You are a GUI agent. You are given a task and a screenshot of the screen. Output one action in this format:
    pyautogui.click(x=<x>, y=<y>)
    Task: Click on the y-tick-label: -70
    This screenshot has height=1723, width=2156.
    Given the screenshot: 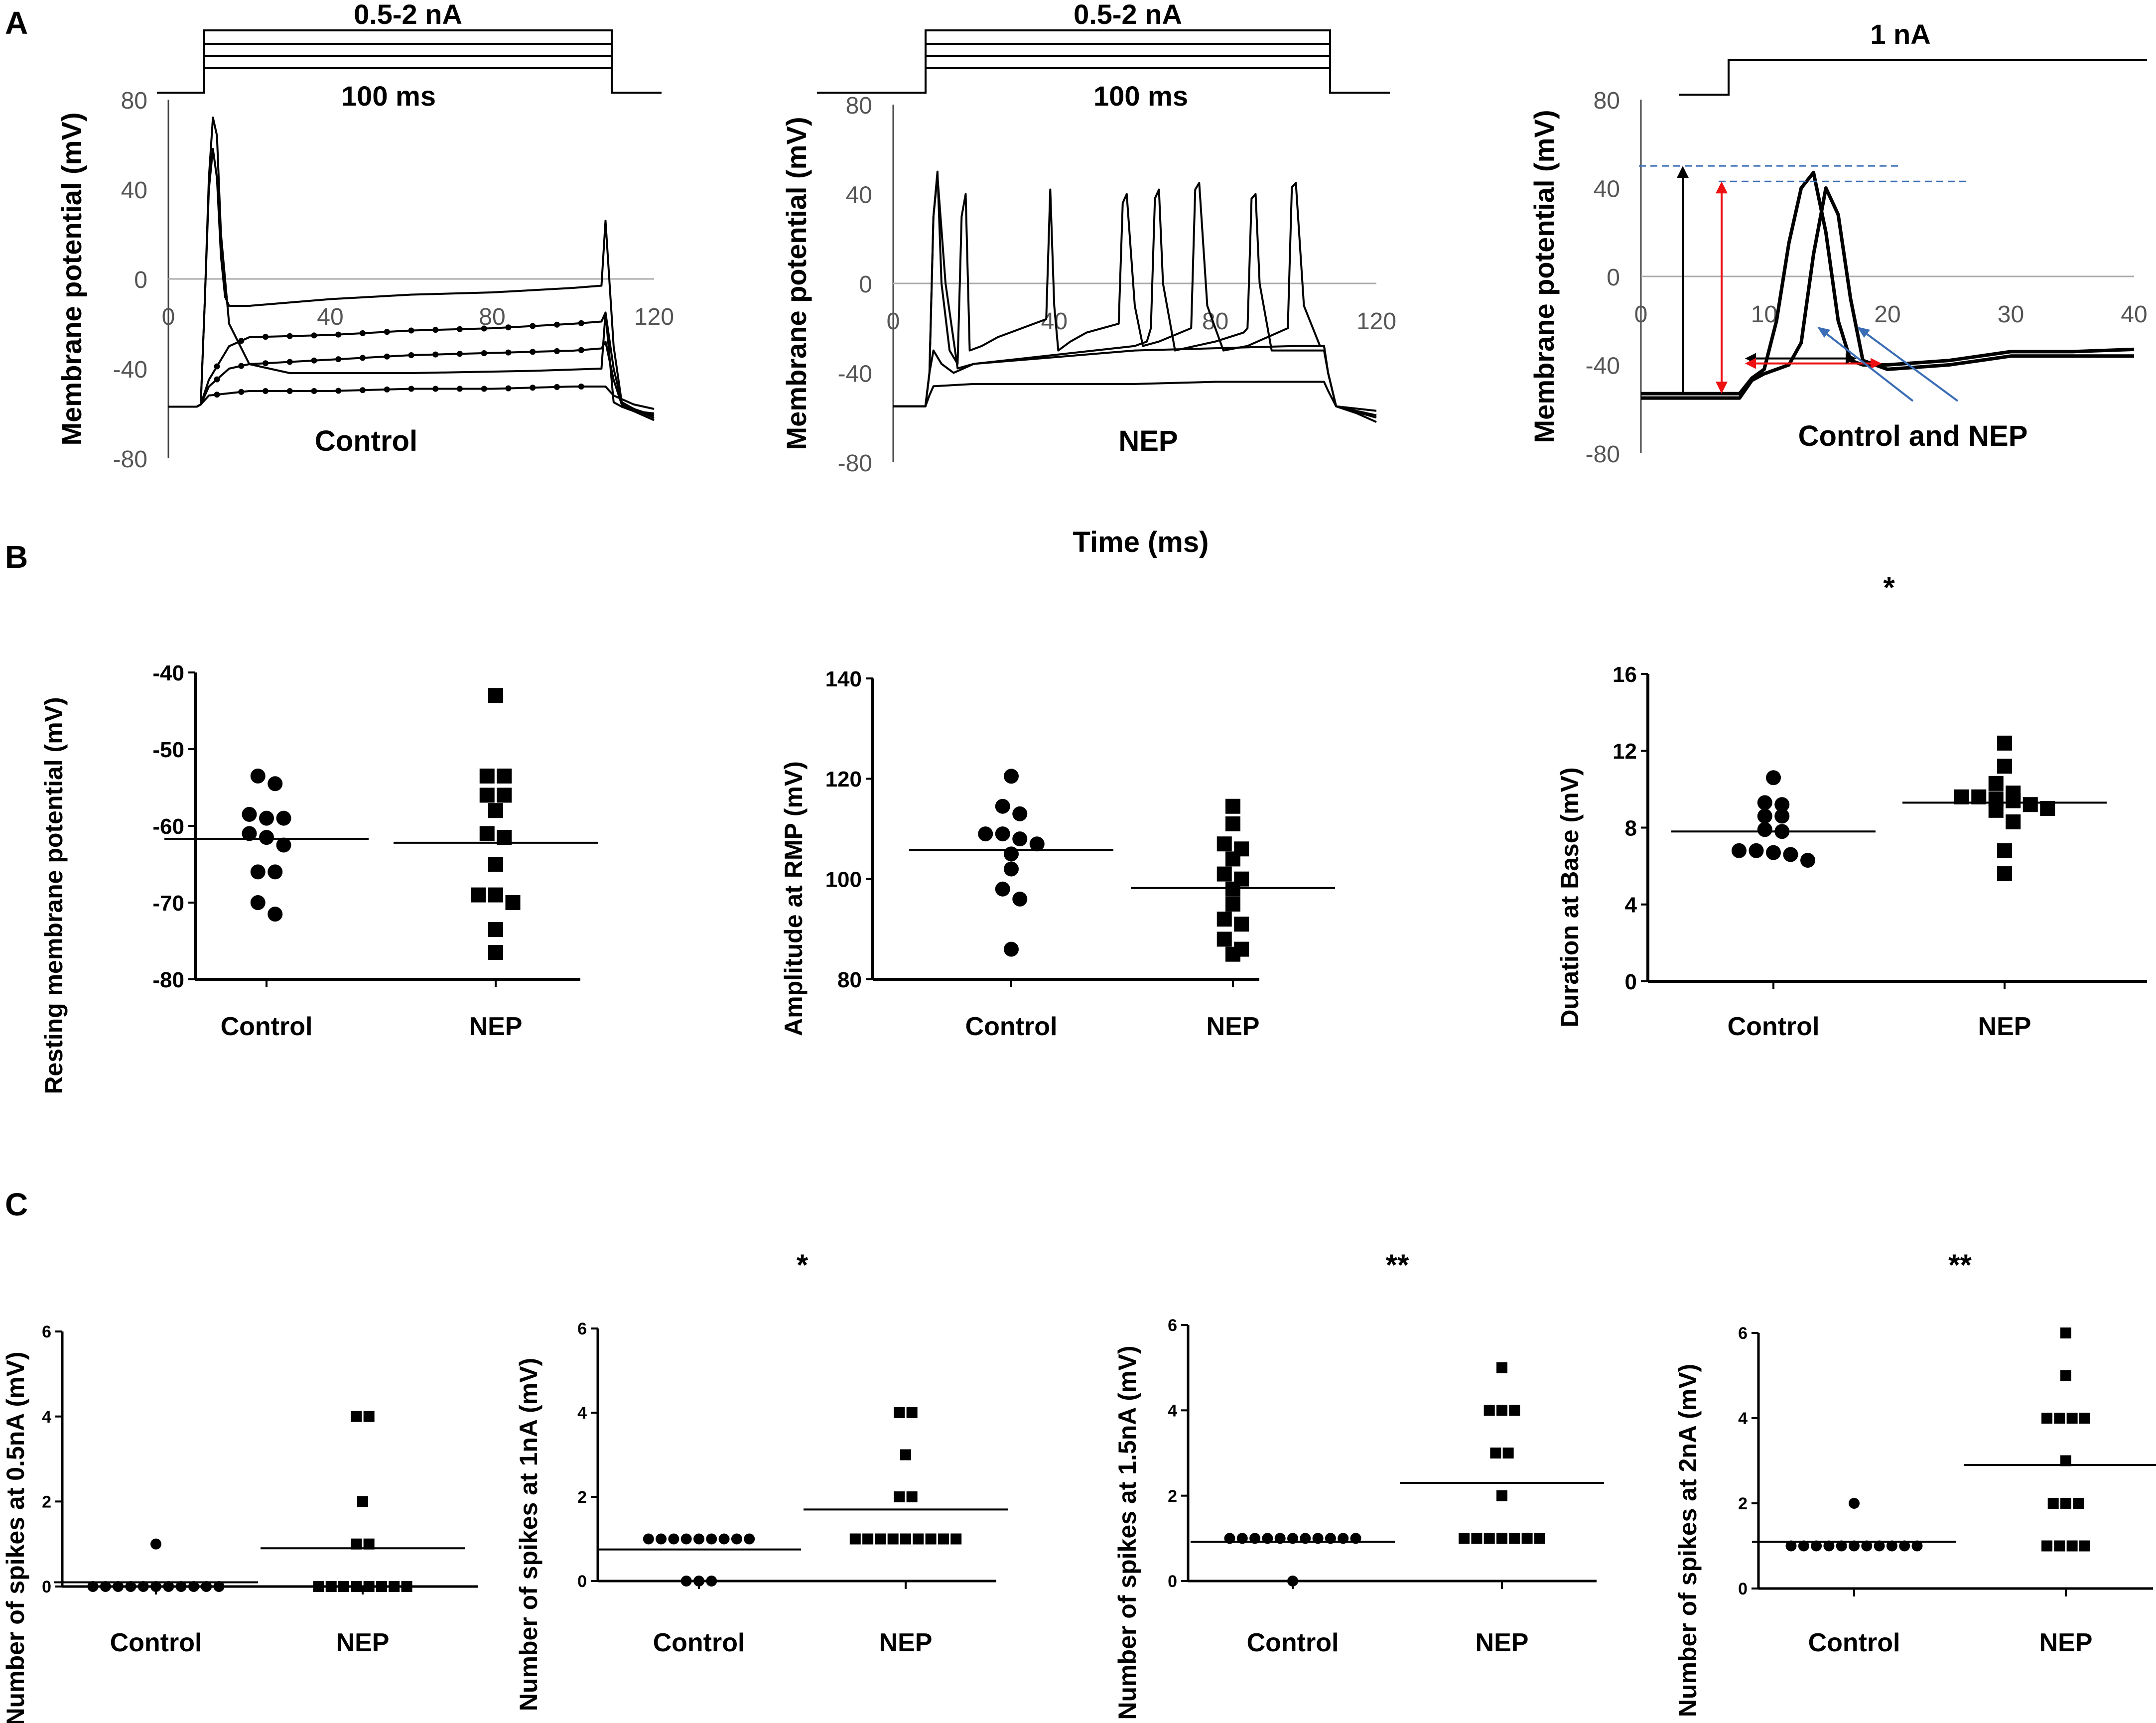 What is the action you would take?
    pyautogui.click(x=168, y=903)
    